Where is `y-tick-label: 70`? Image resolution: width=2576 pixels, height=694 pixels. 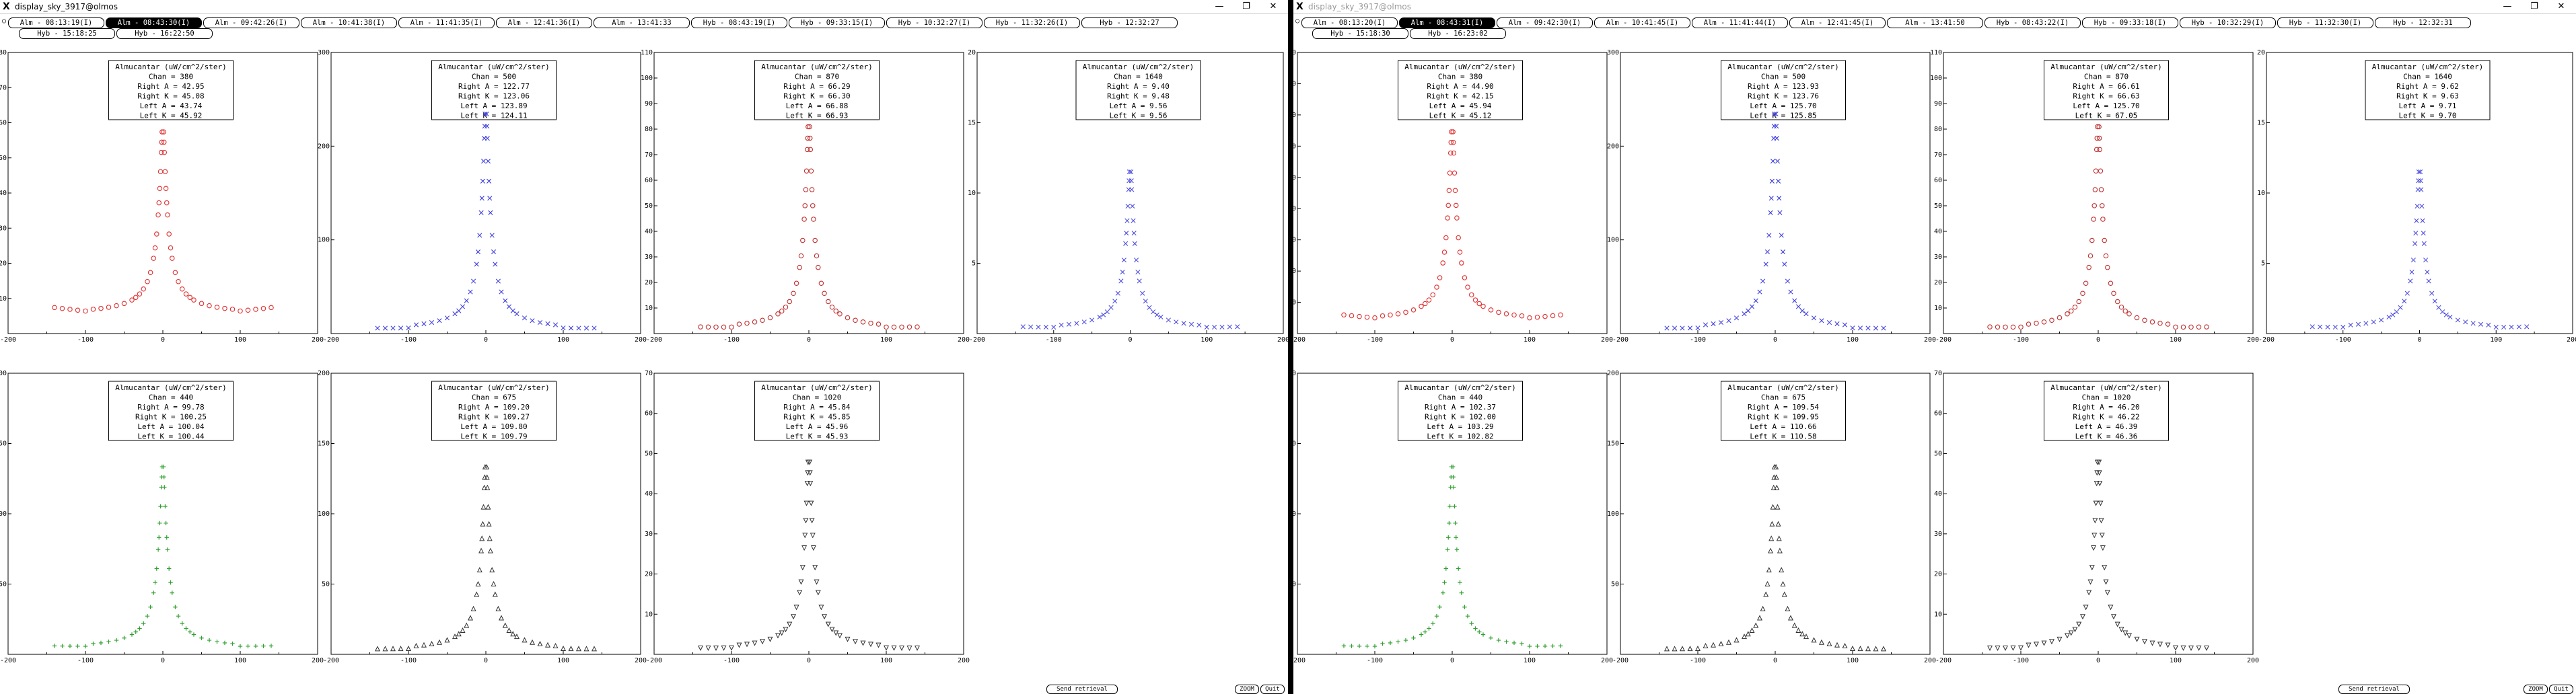 y-tick-label: 70 is located at coordinates (1294, 115).